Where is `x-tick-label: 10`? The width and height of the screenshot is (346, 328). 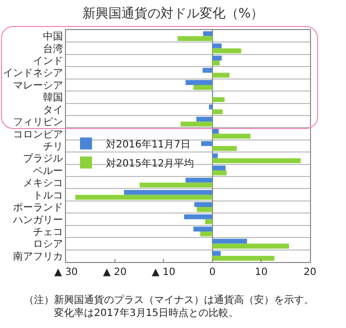
x-tick-label: 10 is located at coordinates (261, 272).